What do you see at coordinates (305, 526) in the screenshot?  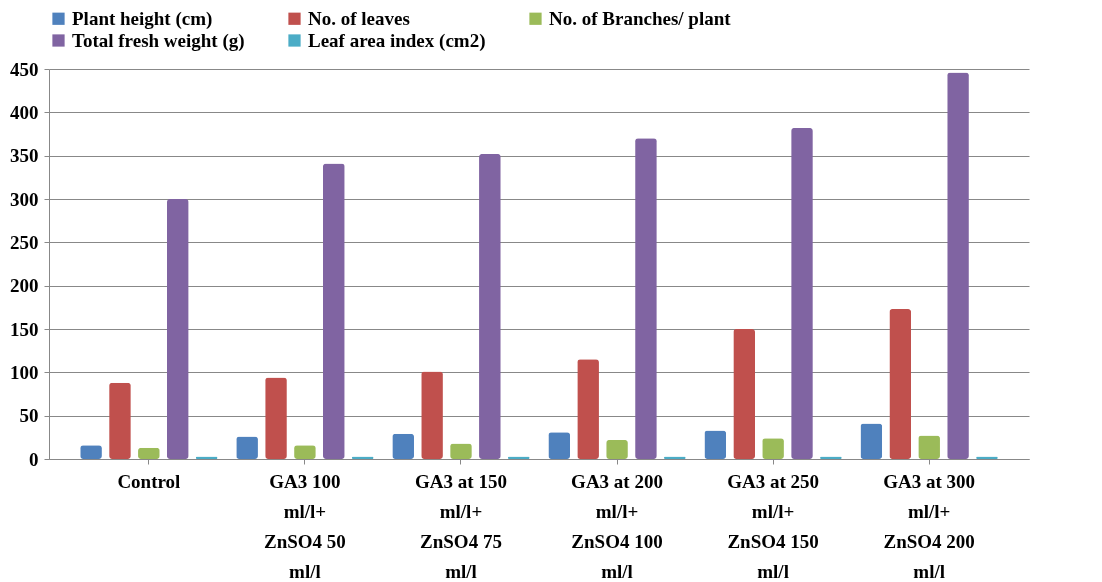 I see `x-tick-label: GA3 100 ml/l+ ZnSO4 50 ml/l` at bounding box center [305, 526].